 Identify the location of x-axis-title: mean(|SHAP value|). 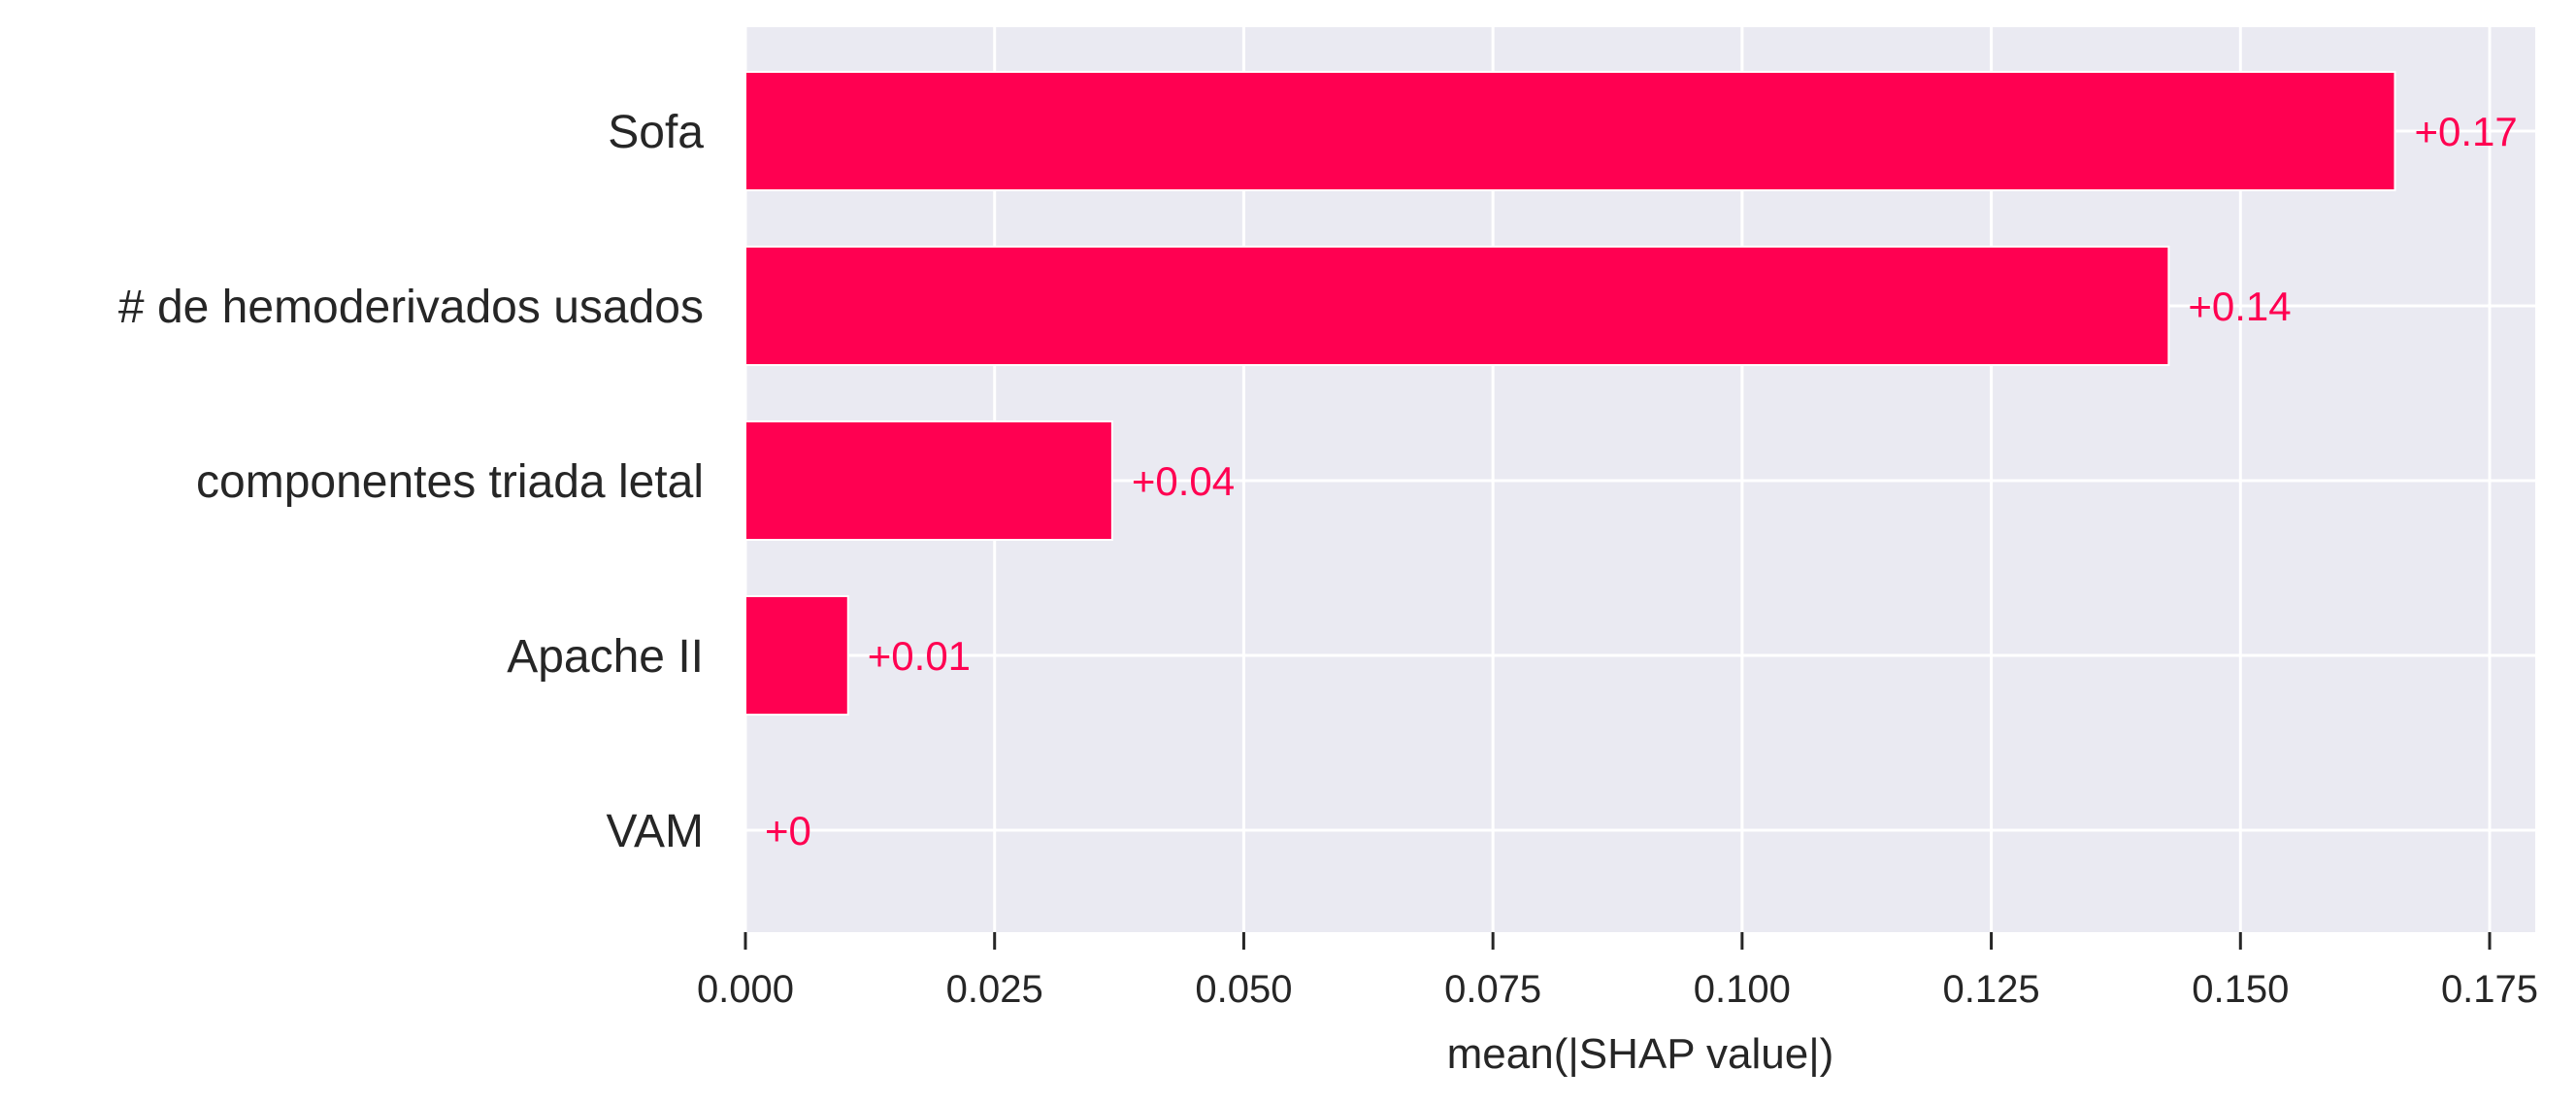
(1641, 1054).